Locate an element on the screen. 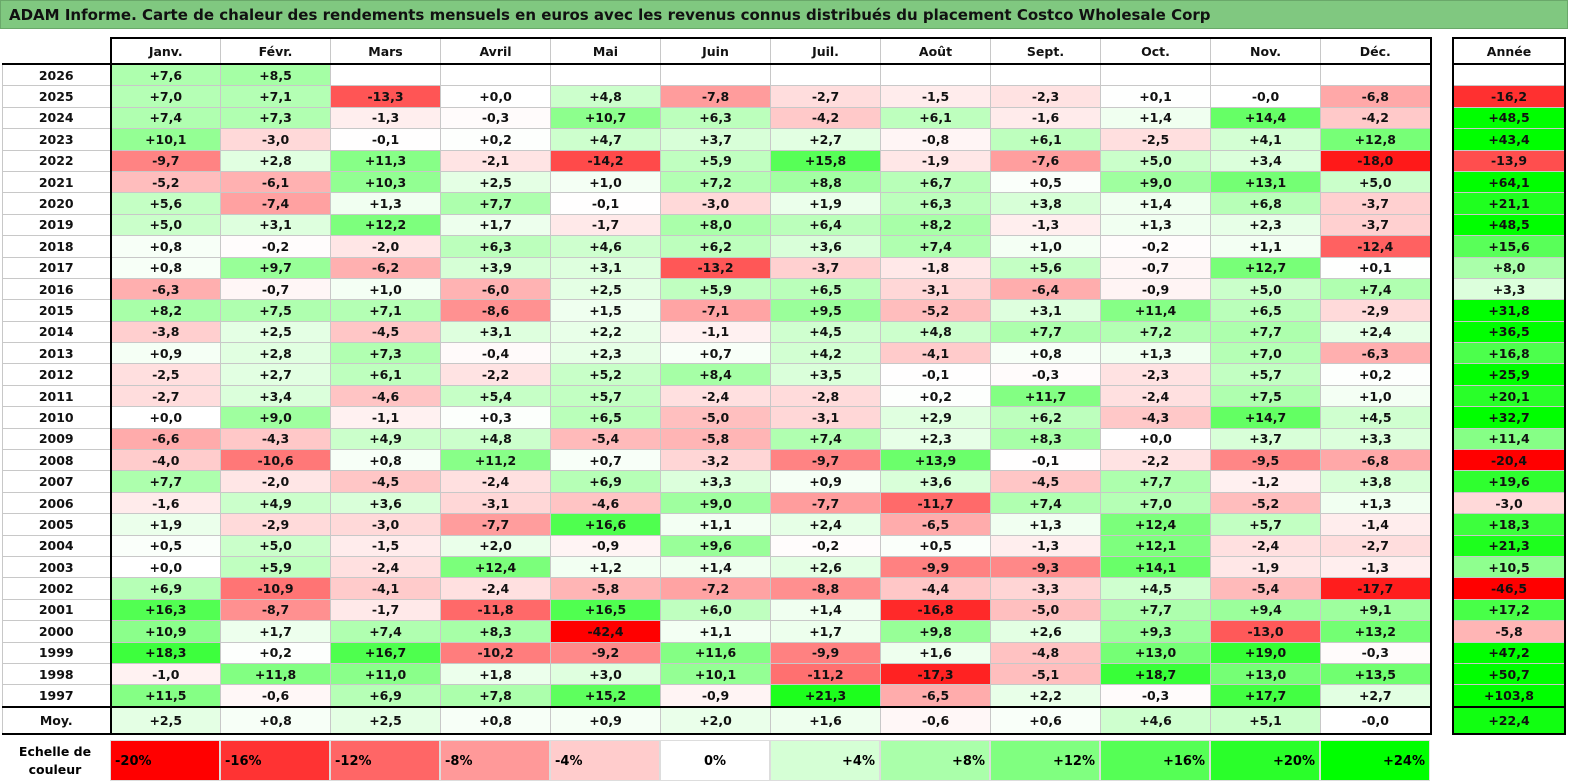 The height and width of the screenshot is (783, 1570). year-label: 2016 is located at coordinates (57, 289).